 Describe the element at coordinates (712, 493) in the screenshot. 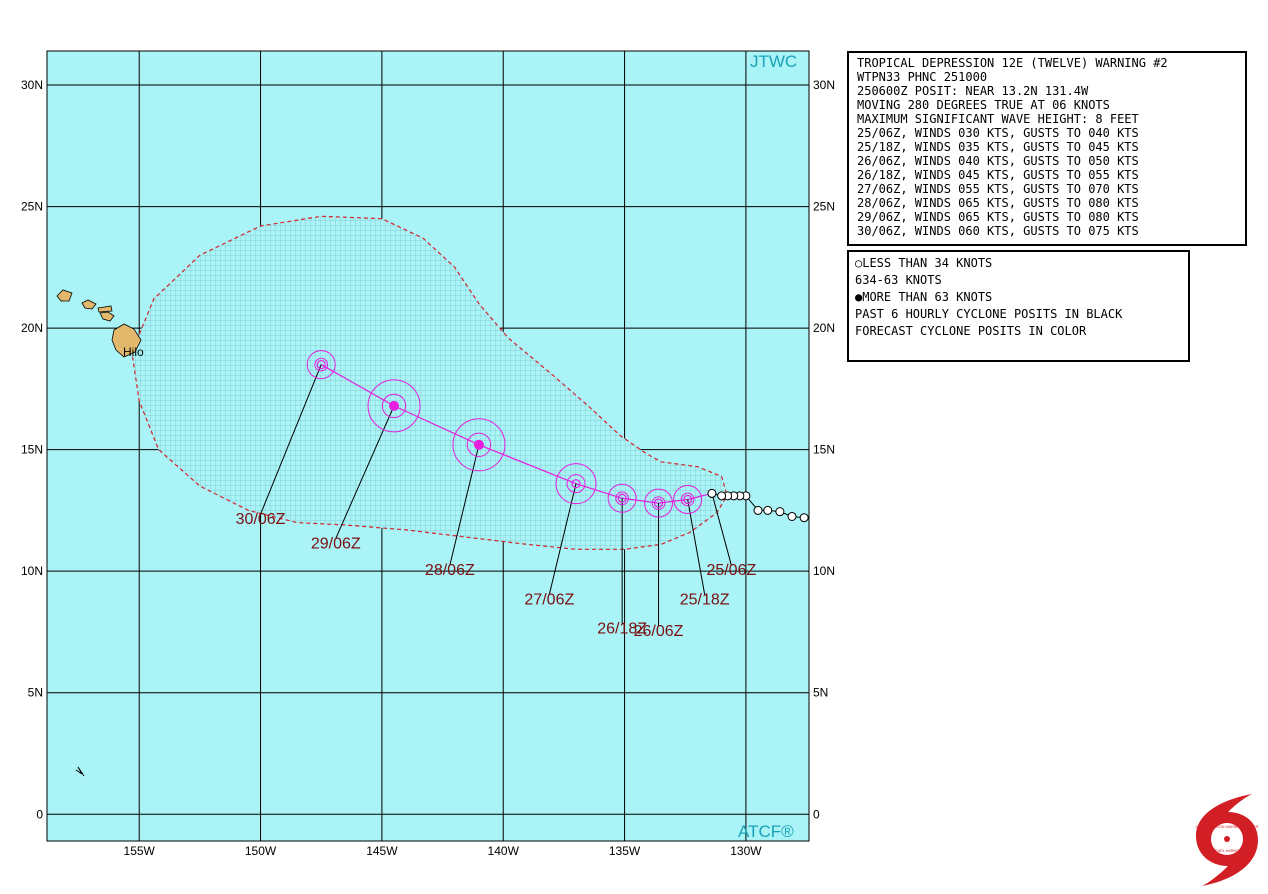

I see `forecast-position-marker` at that location.